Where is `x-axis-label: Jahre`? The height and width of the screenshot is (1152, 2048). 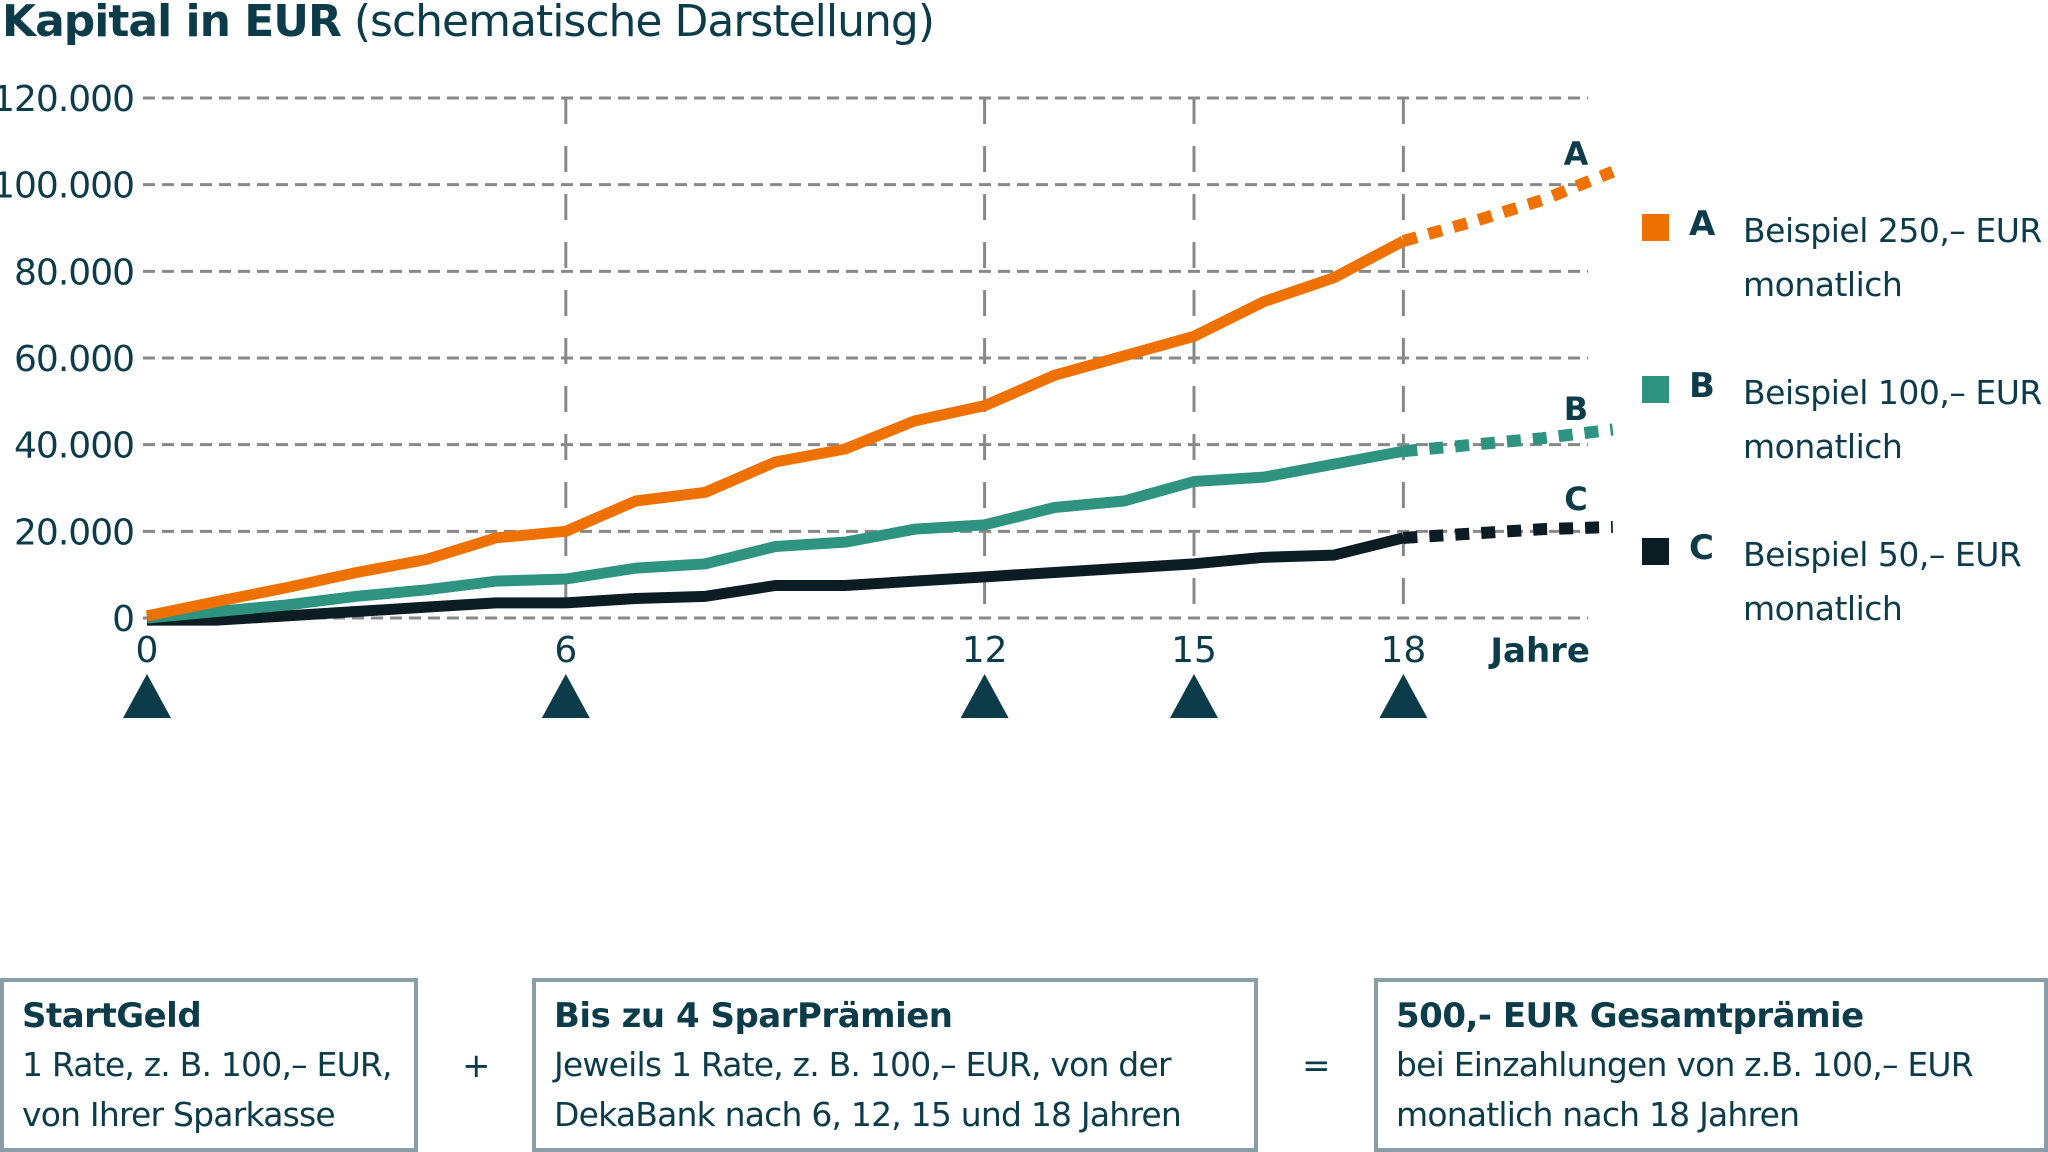 x-axis-label: Jahre is located at coordinates (1539, 651).